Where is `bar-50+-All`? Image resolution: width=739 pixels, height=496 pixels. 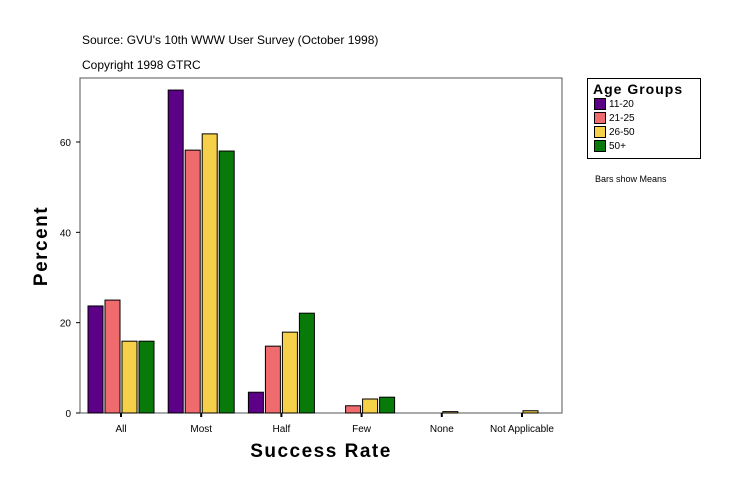
bar-50+-All is located at coordinates (146, 377).